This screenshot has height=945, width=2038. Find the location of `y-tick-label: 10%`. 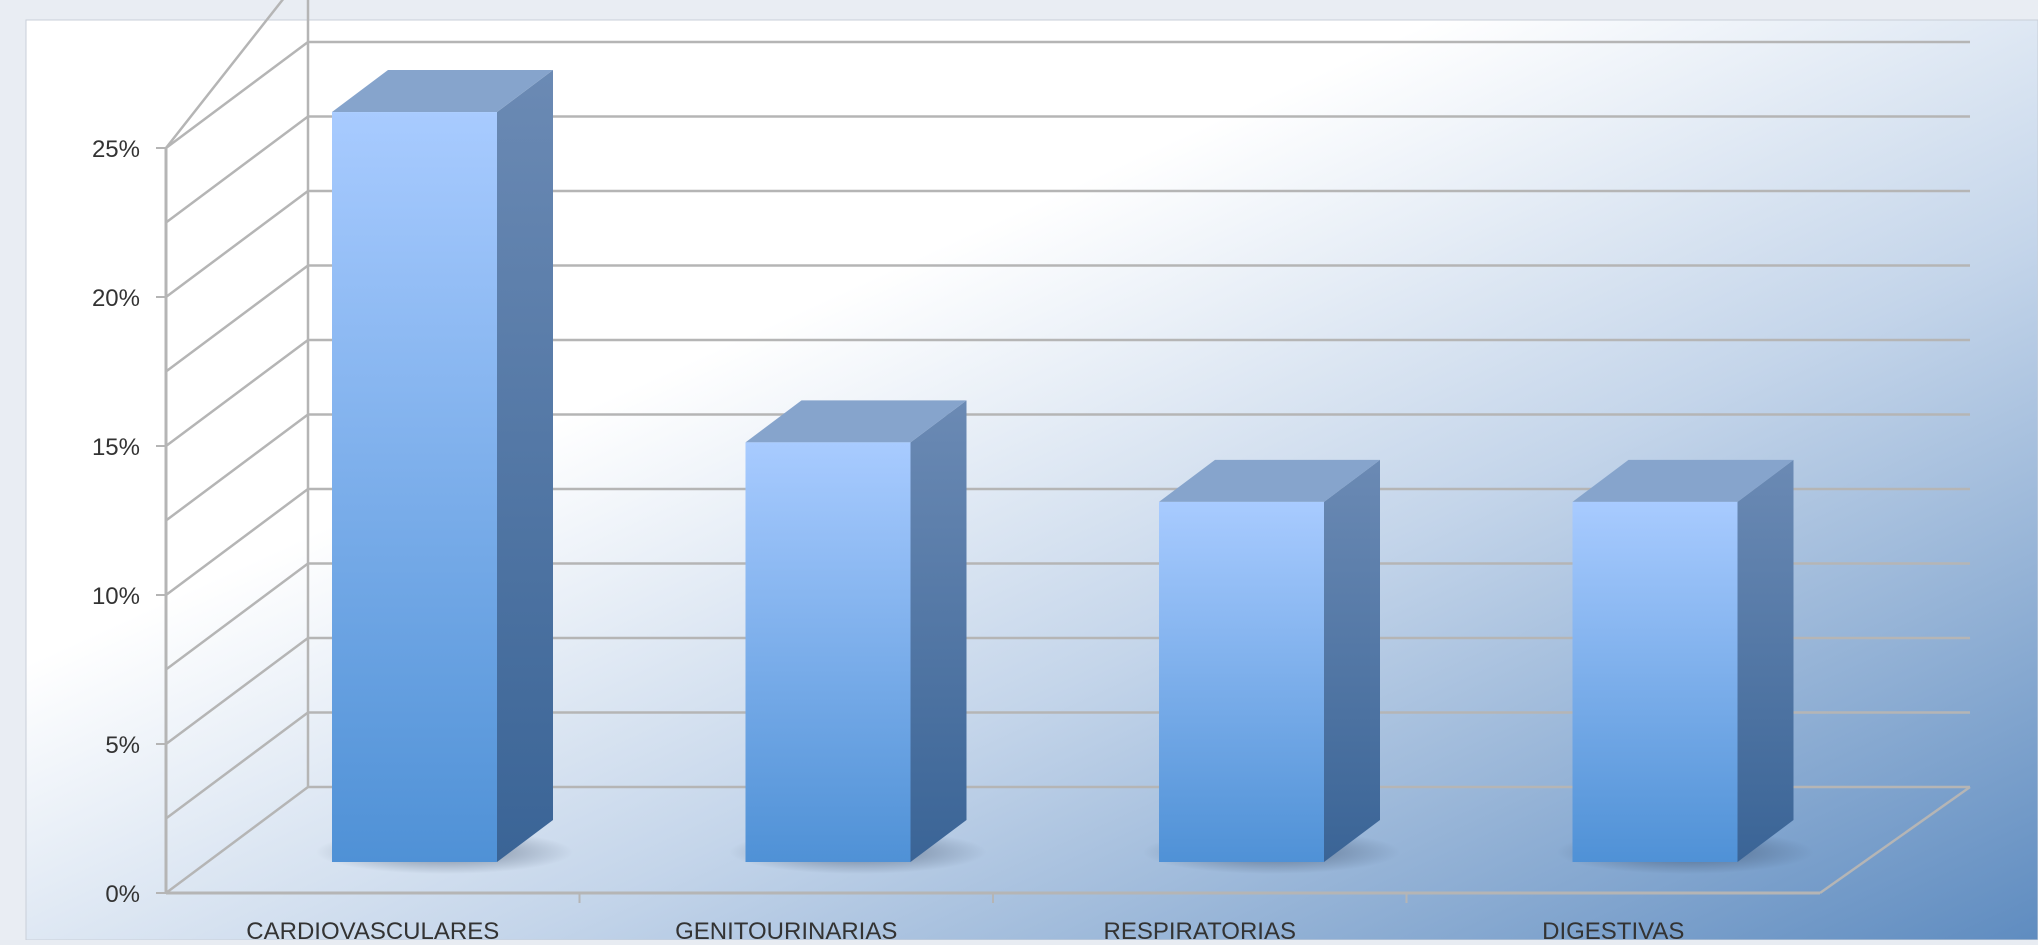

y-tick-label: 10% is located at coordinates (116, 596).